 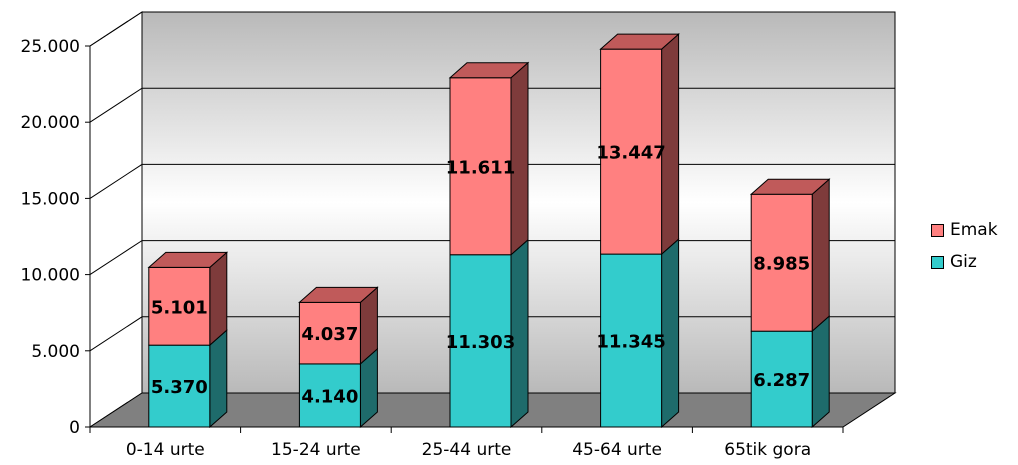 I want to click on y-tick-label: 25.000, so click(x=50, y=47).